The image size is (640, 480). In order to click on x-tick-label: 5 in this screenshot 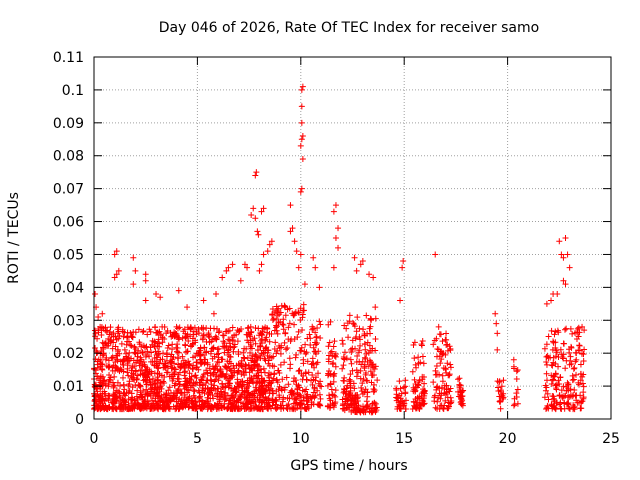, I will do `click(197, 439)`.